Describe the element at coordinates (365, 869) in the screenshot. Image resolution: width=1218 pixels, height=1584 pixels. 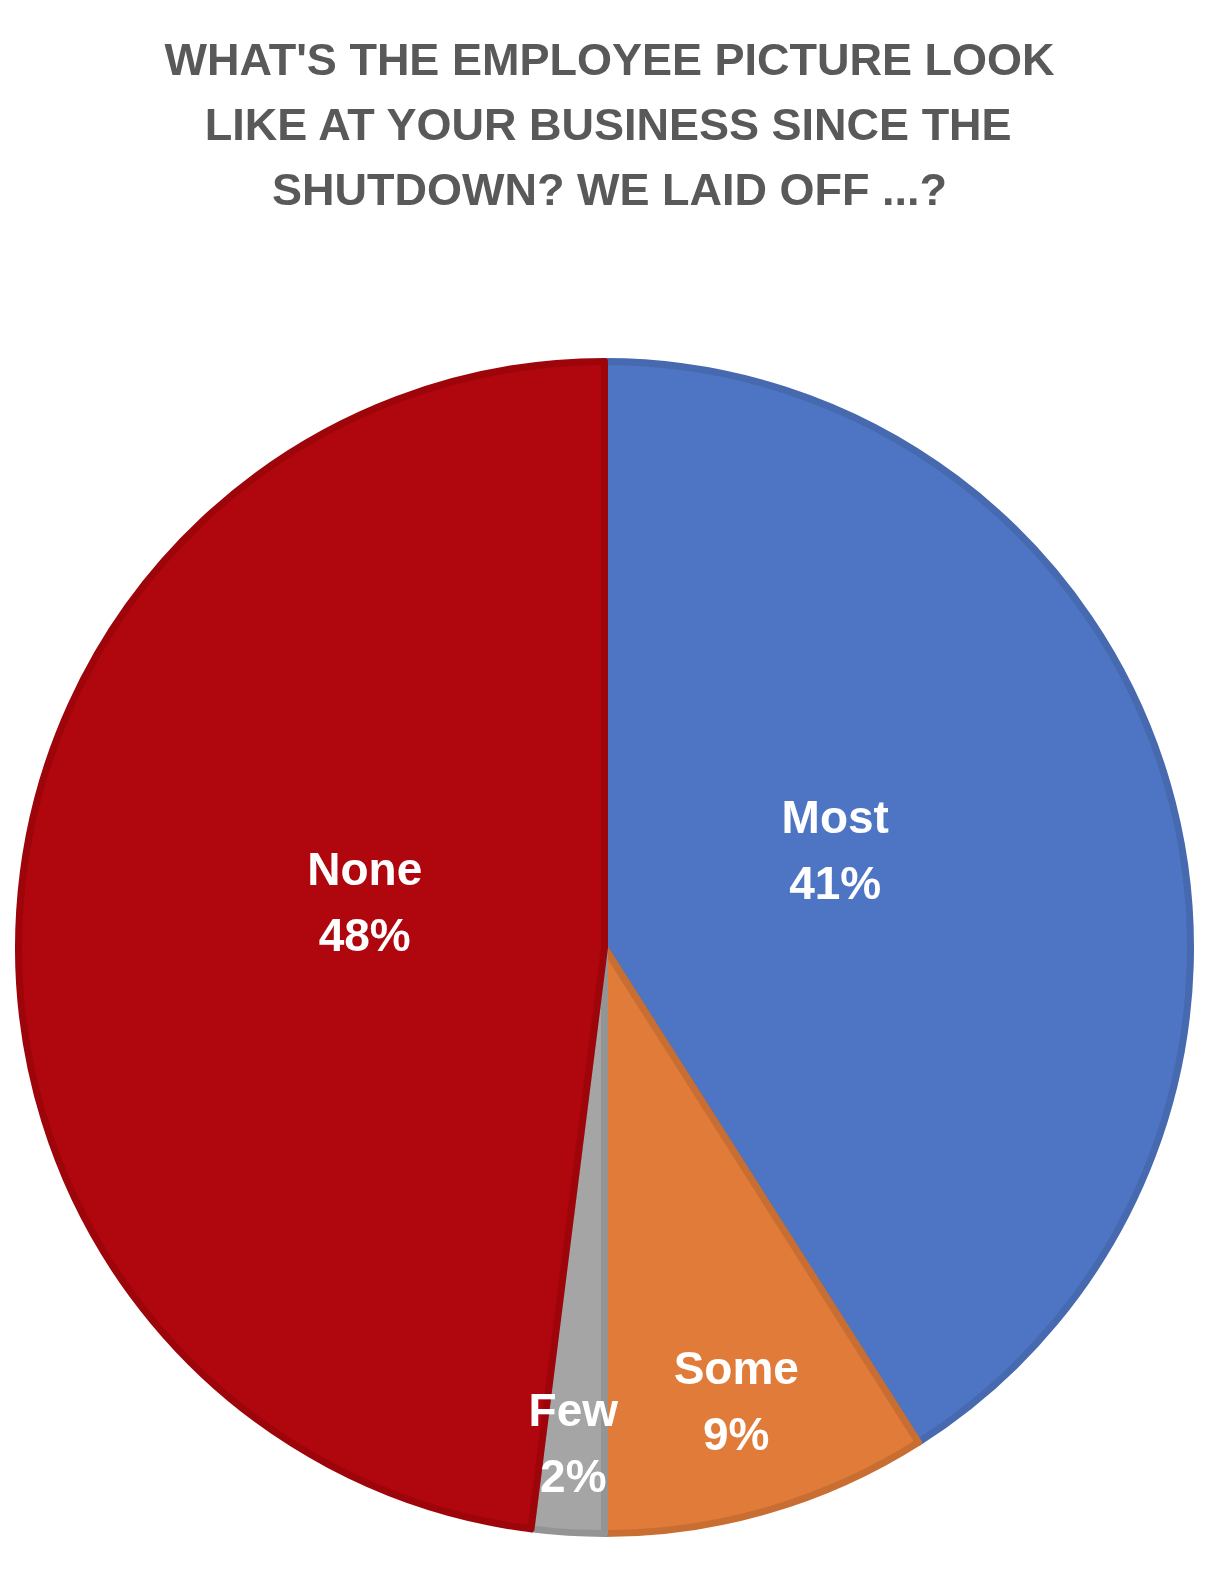
I see `slice-label: None` at that location.